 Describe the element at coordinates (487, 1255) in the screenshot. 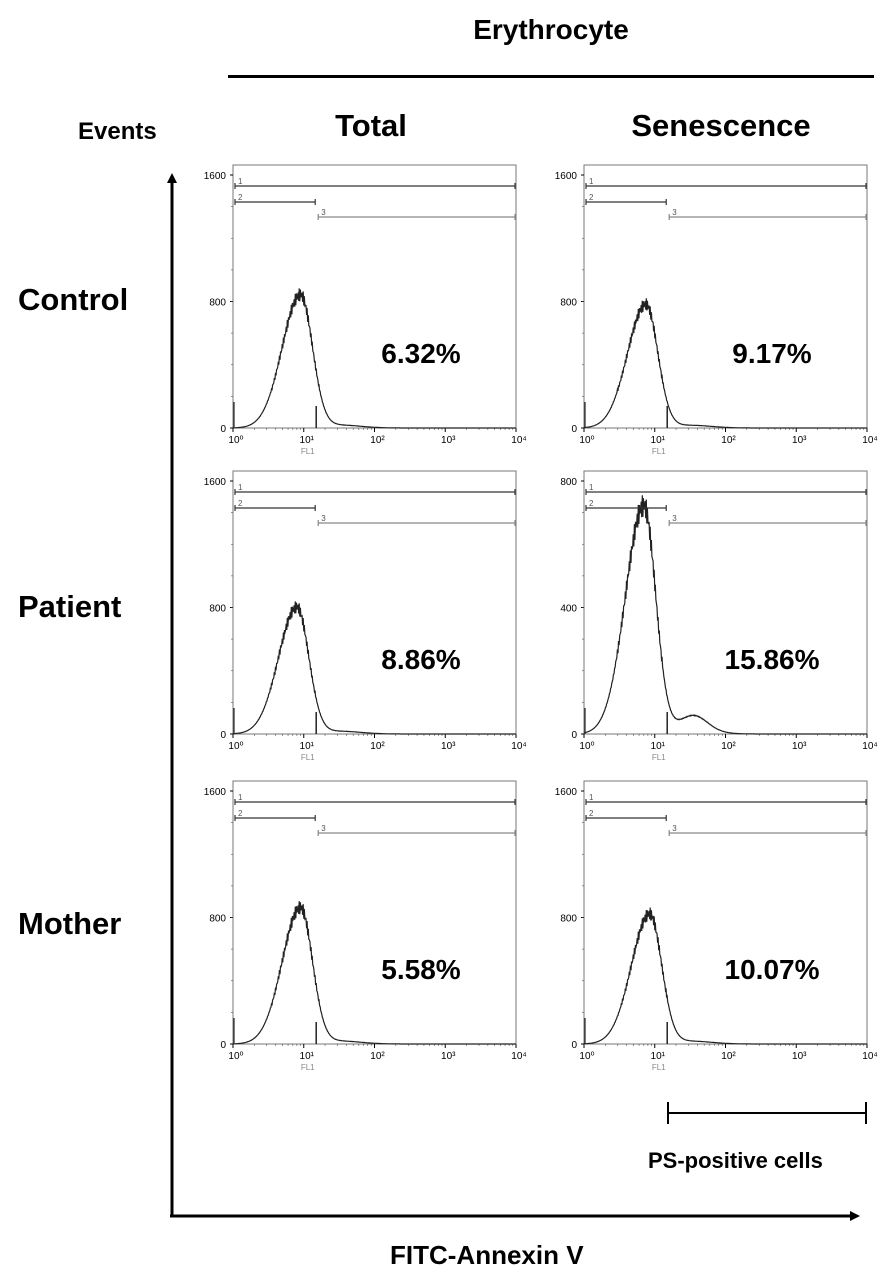

I see `x-axis-label: FITC-Annexin V` at that location.